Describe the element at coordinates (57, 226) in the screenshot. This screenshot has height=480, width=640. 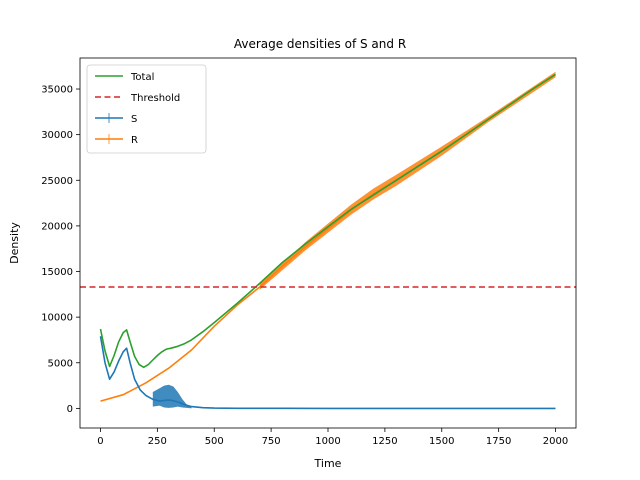
I see `y-tick-label: 20000` at that location.